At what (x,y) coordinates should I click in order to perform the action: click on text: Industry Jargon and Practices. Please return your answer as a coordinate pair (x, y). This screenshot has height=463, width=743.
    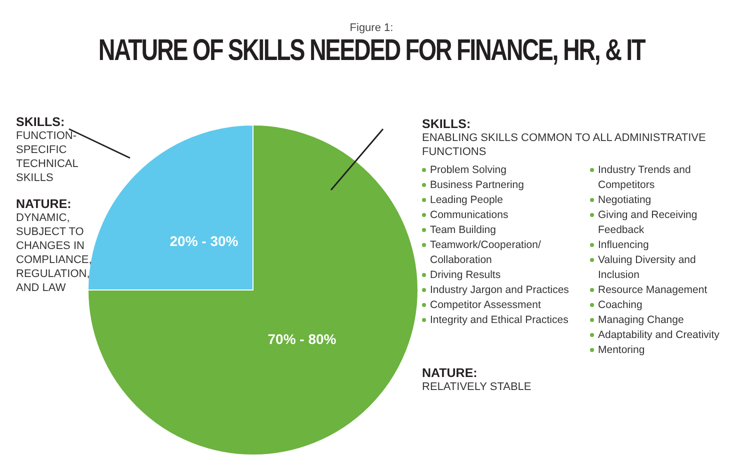
    Looking at the image, I should click on (499, 290).